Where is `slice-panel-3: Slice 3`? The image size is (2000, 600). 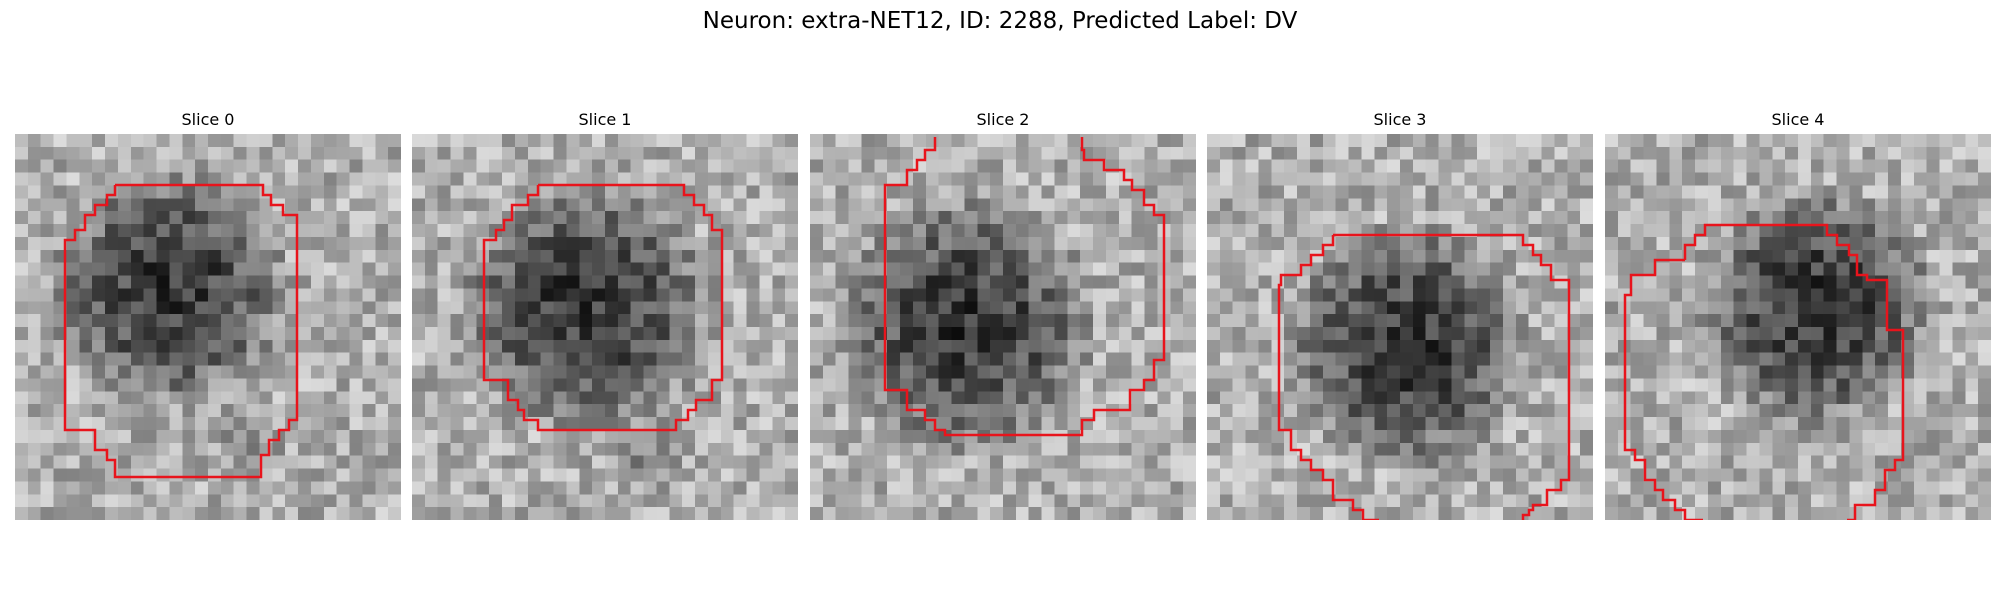
slice-panel-3: Slice 3 is located at coordinates (1400, 314).